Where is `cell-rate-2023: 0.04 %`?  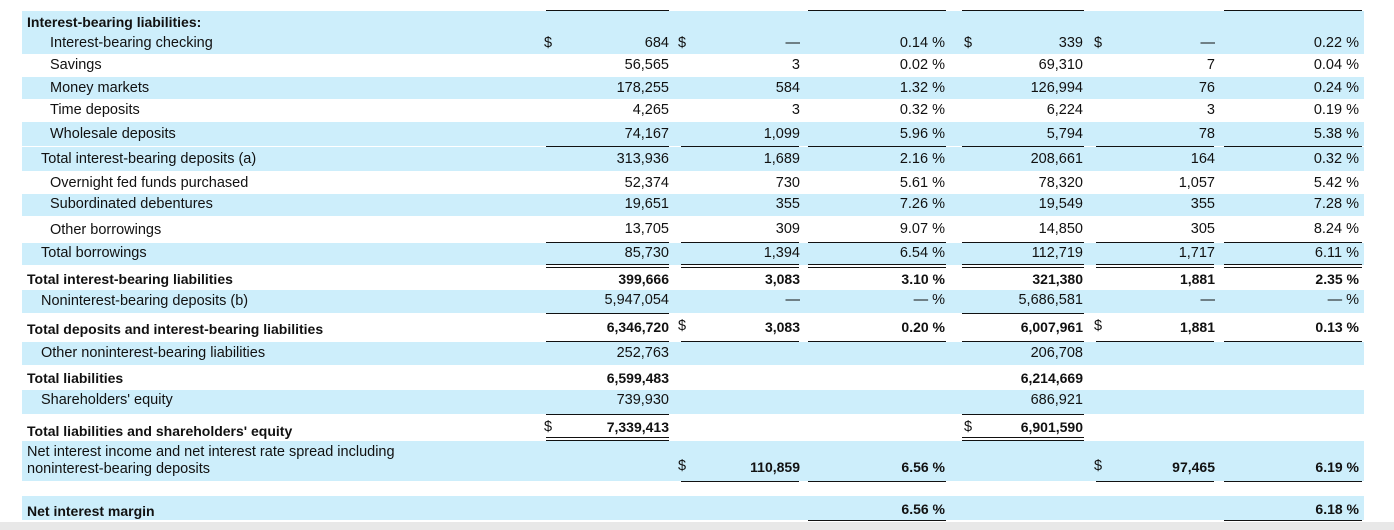 cell-rate-2023: 0.04 % is located at coordinates (1336, 65).